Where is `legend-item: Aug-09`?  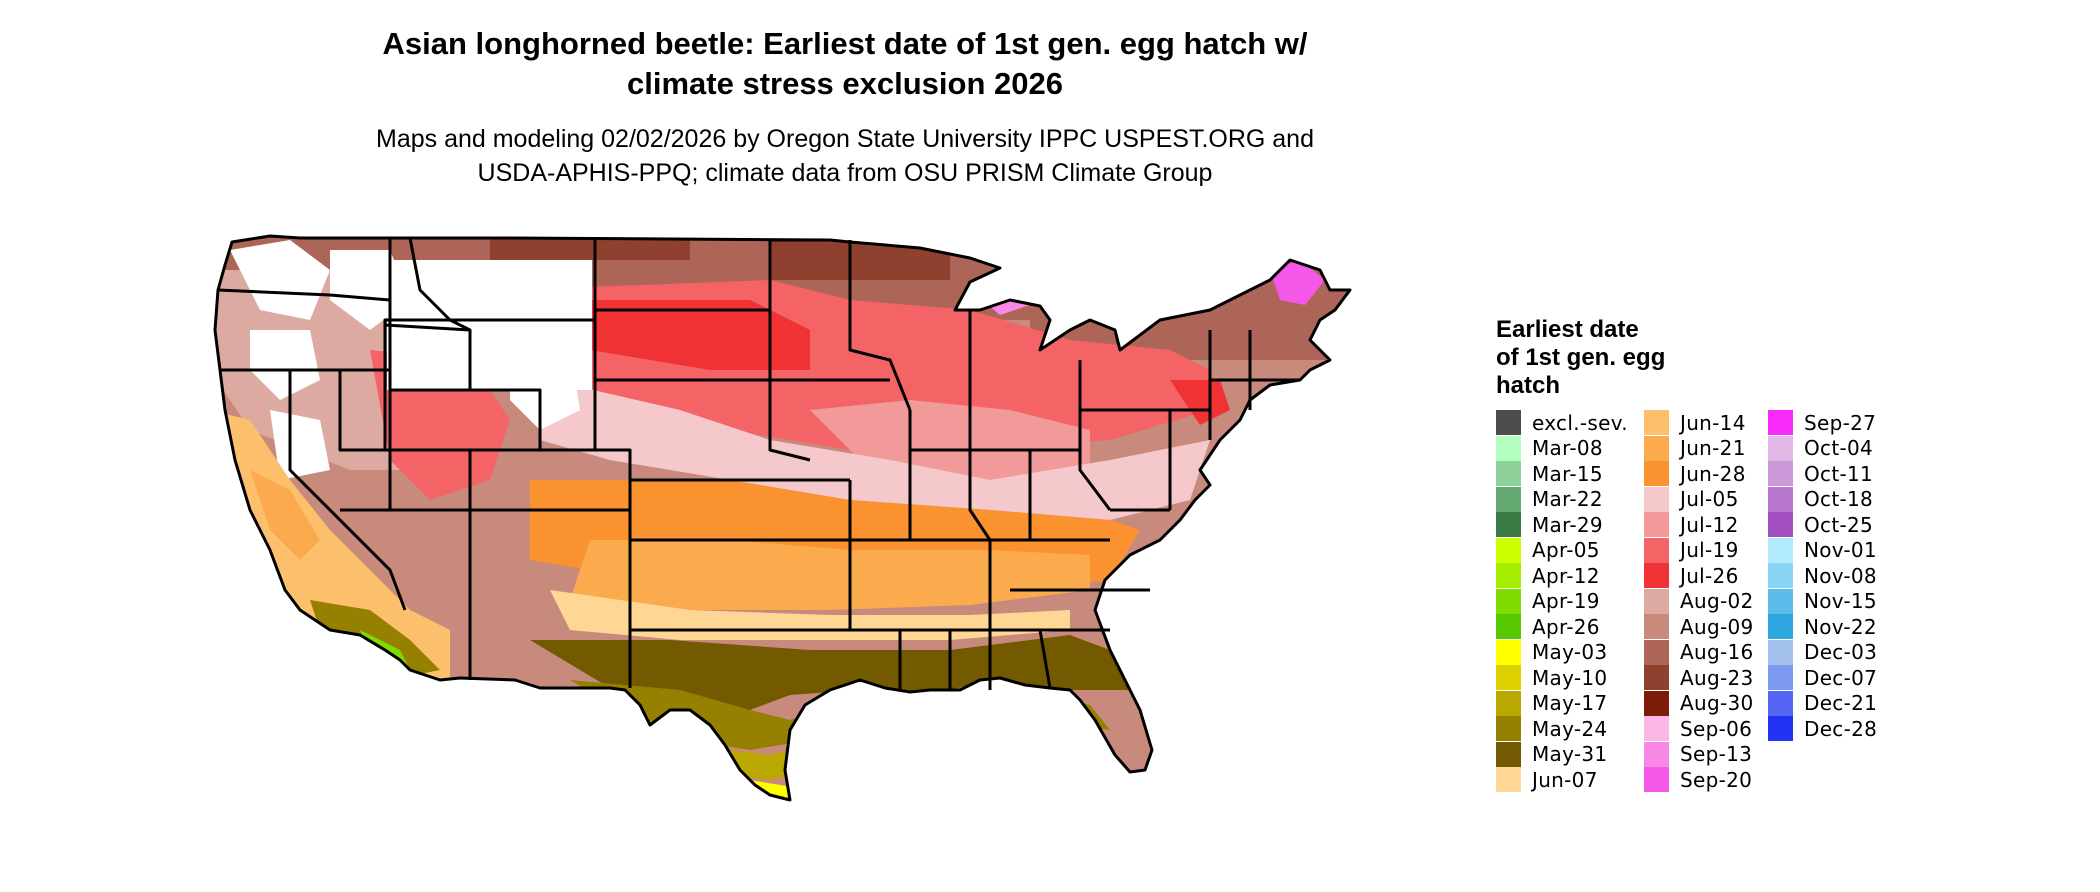 legend-item: Aug-09 is located at coordinates (1699, 627).